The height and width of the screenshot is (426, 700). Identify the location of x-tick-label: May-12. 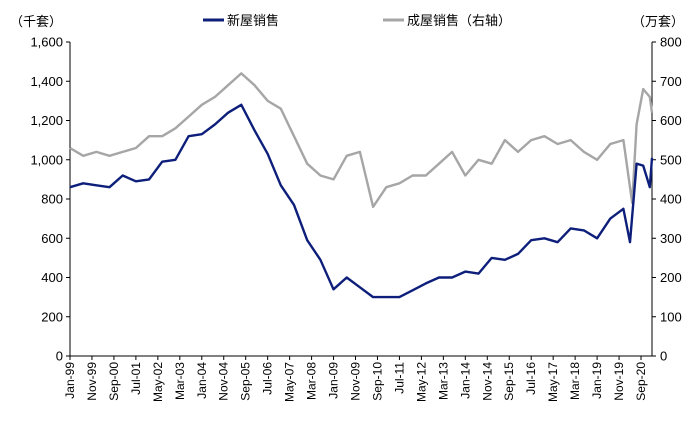
(421, 382).